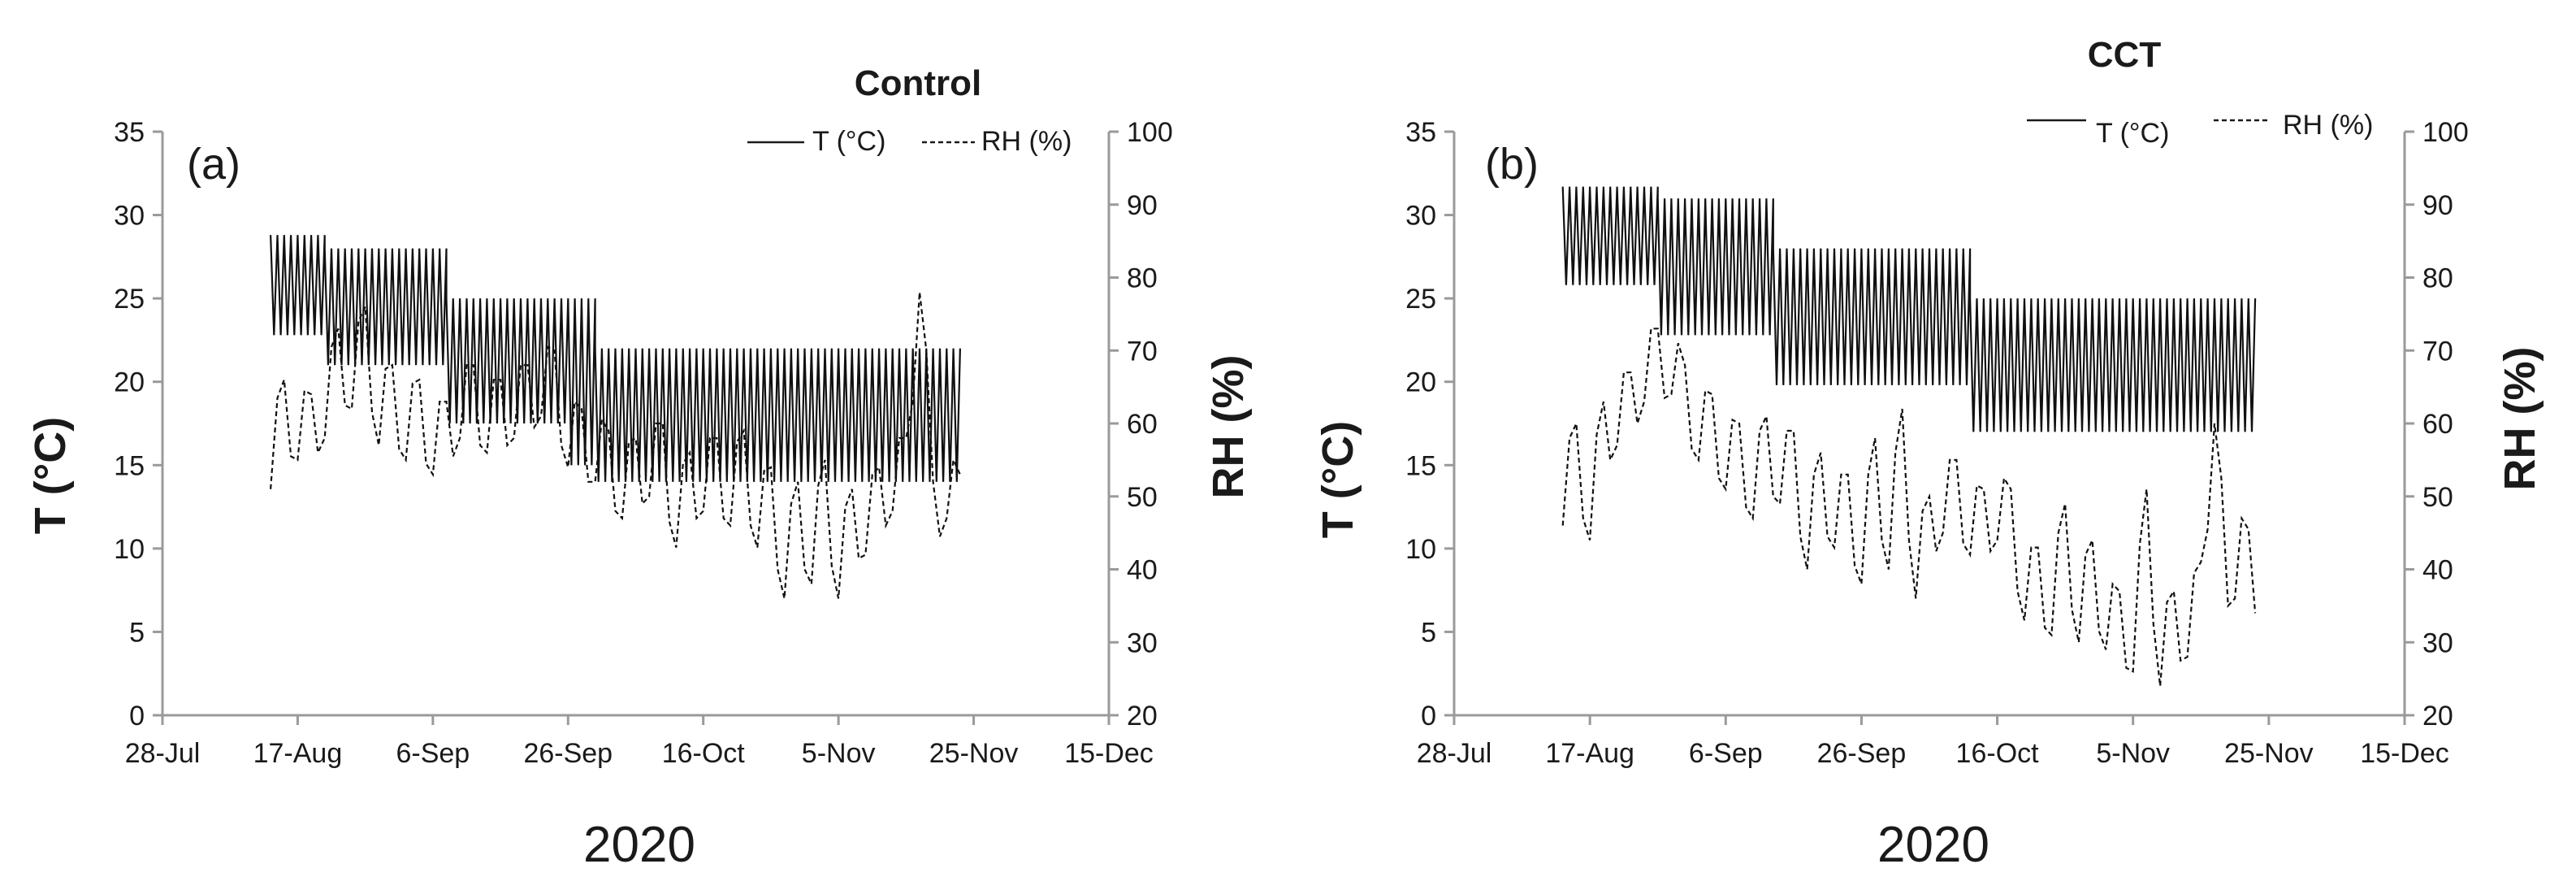 Image resolution: width=2576 pixels, height=890 pixels. Describe the element at coordinates (2125, 55) in the screenshot. I see `chart-title: CCT` at that location.